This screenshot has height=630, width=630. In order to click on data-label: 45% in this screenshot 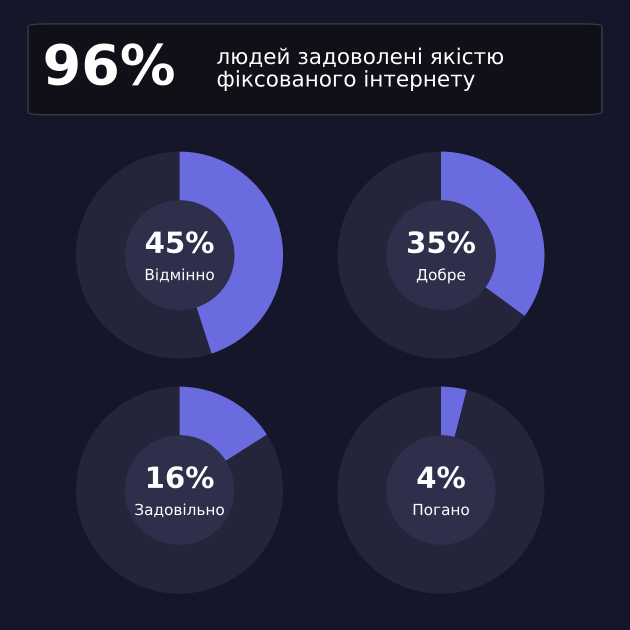, I will do `click(180, 242)`.